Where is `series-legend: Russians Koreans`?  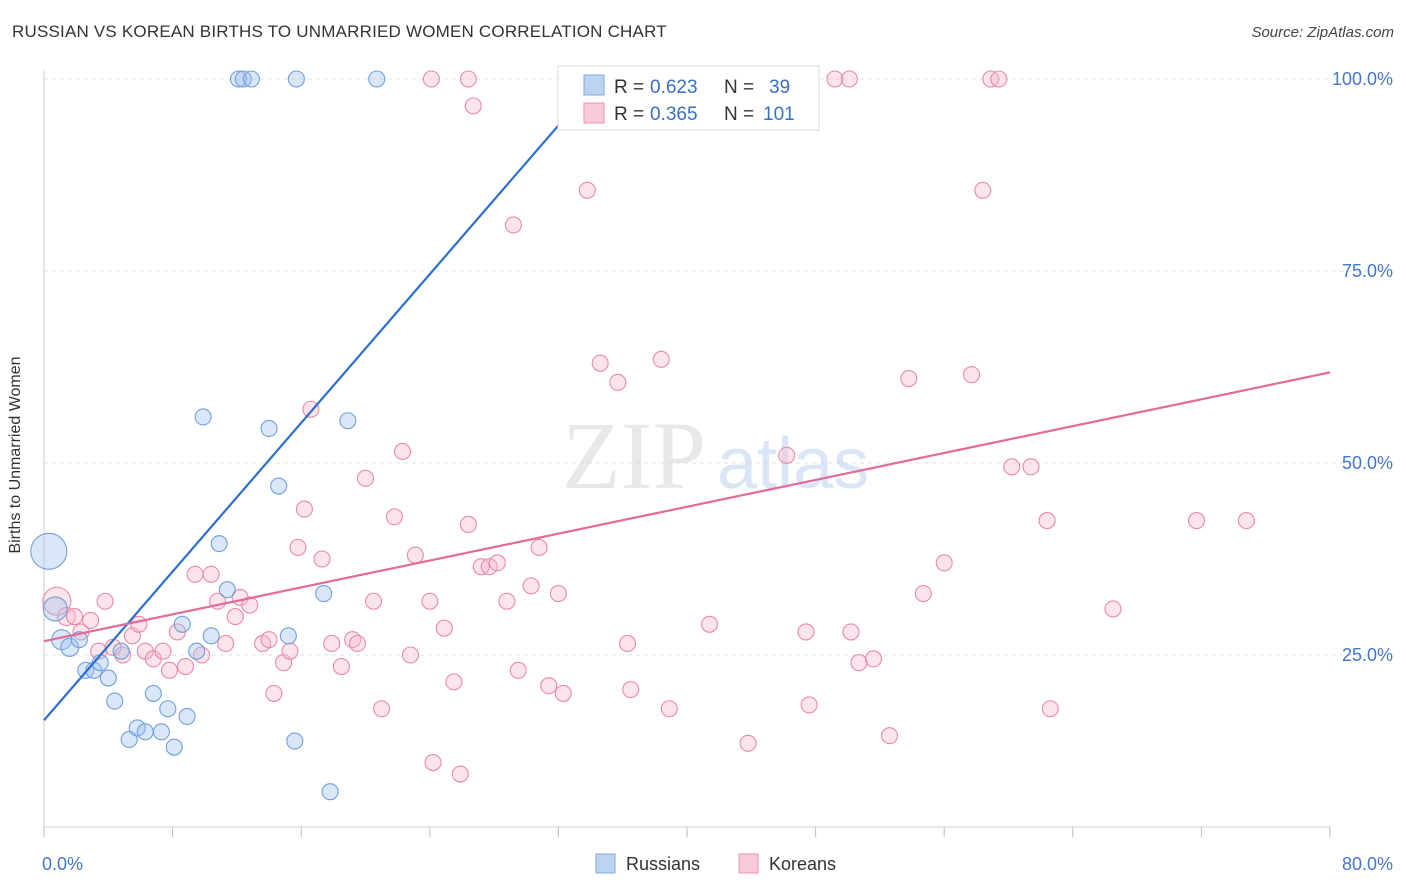 series-legend: Russians Koreans is located at coordinates (715, 863).